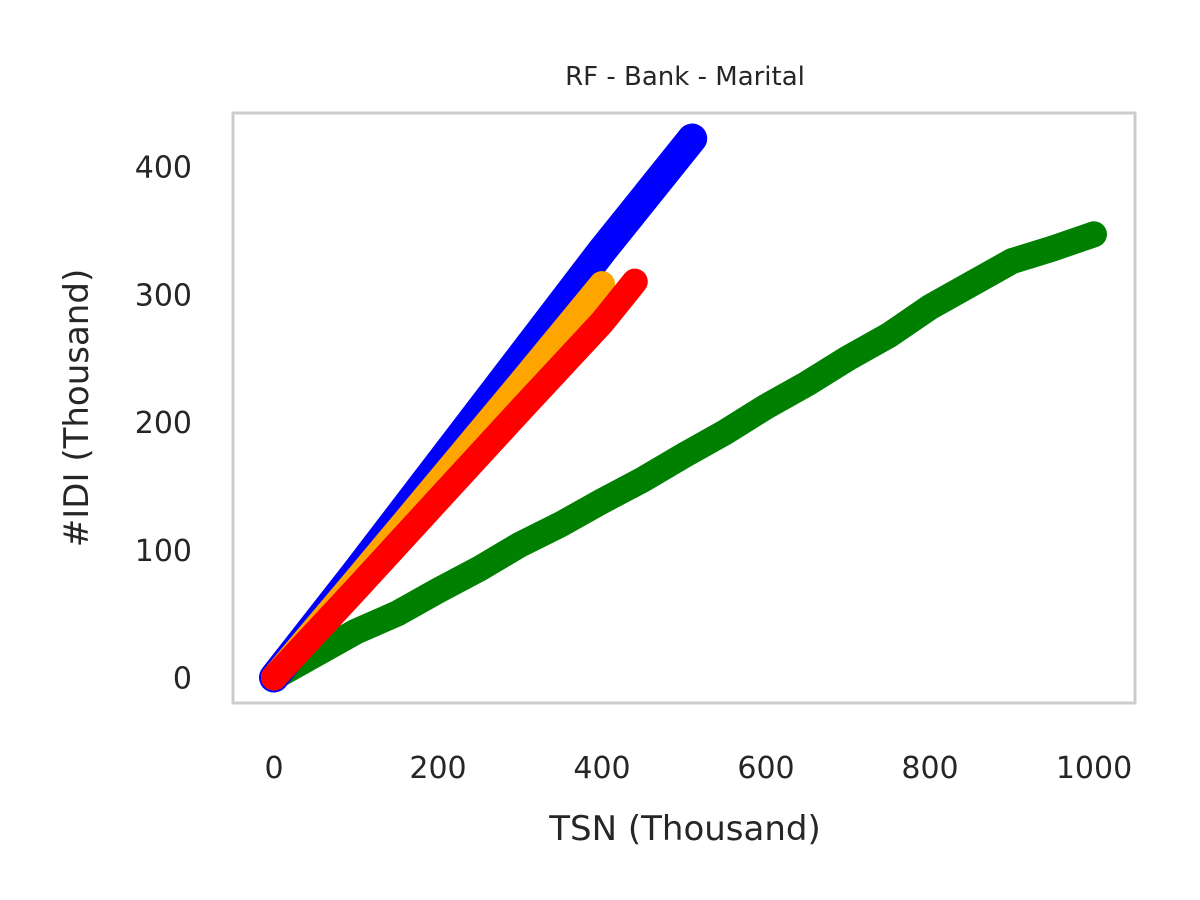 The height and width of the screenshot is (900, 1200). What do you see at coordinates (77, 408) in the screenshot?
I see `y-axis-label: #IDI (Thousand)` at bounding box center [77, 408].